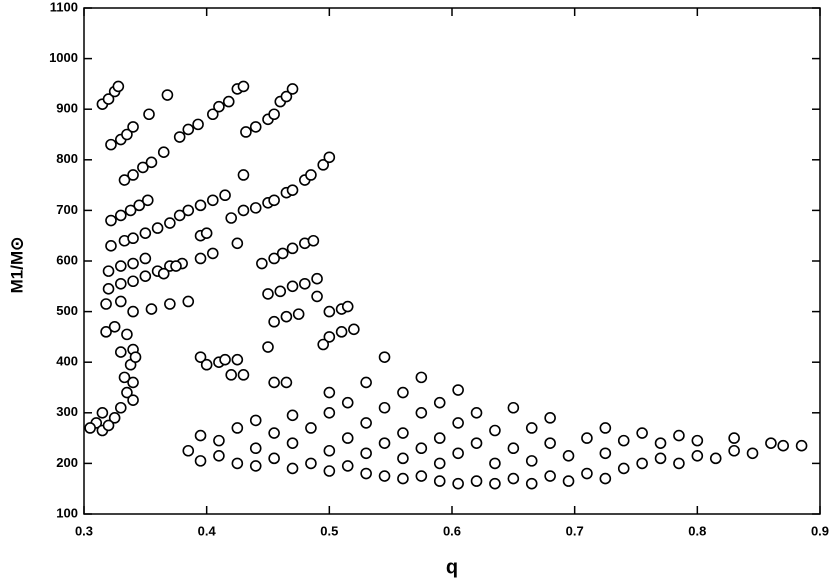  What do you see at coordinates (67, 209) in the screenshot?
I see `y-tick-label: 700` at bounding box center [67, 209].